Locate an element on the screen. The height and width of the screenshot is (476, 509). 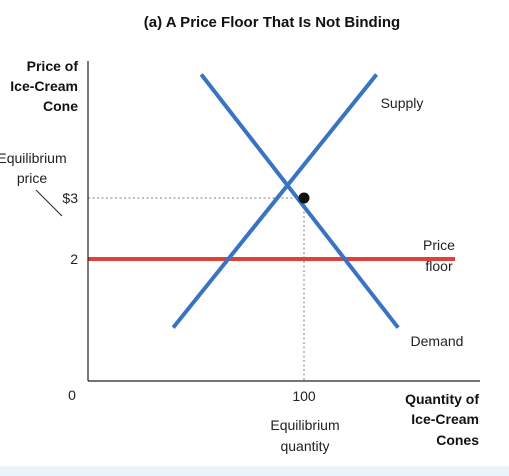
y-axis-title-line-1: Price of is located at coordinates (53, 66).